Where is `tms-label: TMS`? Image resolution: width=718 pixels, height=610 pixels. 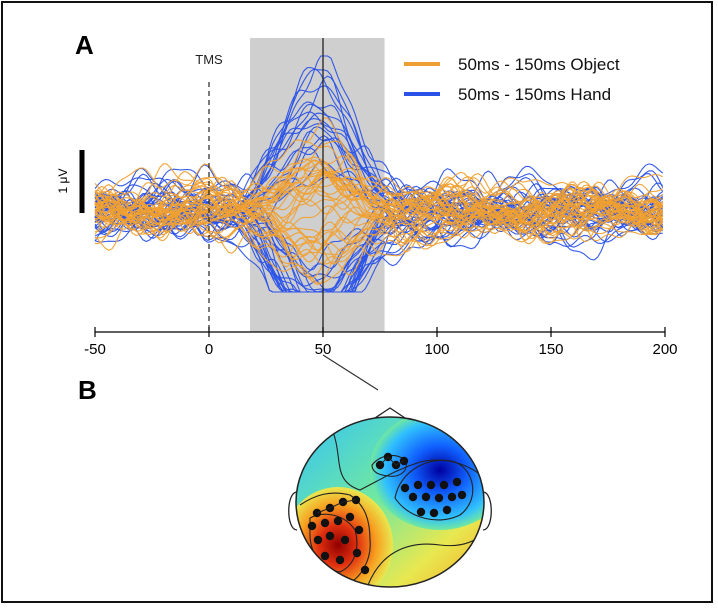 tms-label: TMS is located at coordinates (209, 59).